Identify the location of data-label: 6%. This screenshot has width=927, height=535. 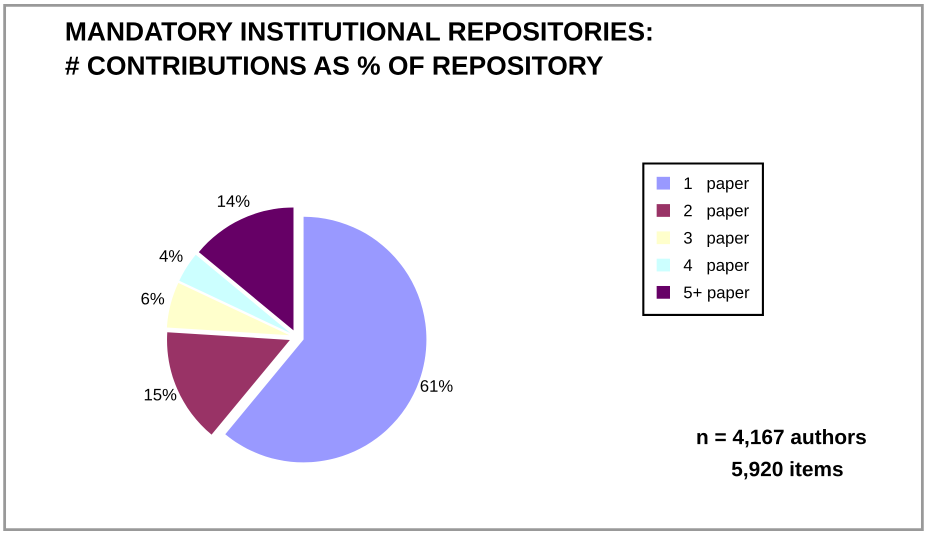
(152, 298).